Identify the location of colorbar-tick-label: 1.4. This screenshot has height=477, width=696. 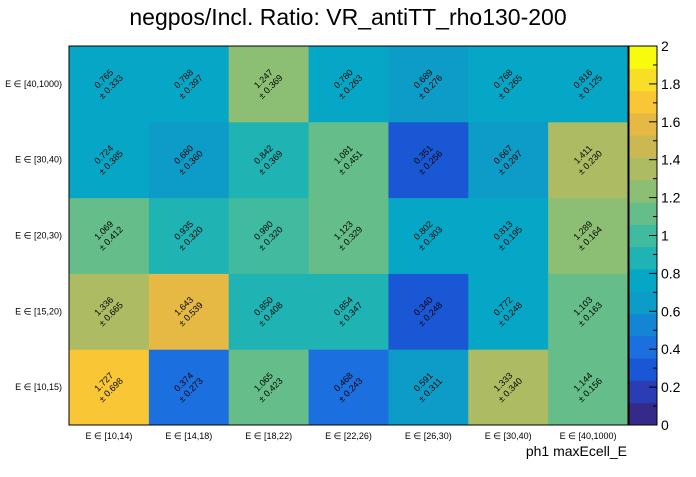
(671, 160).